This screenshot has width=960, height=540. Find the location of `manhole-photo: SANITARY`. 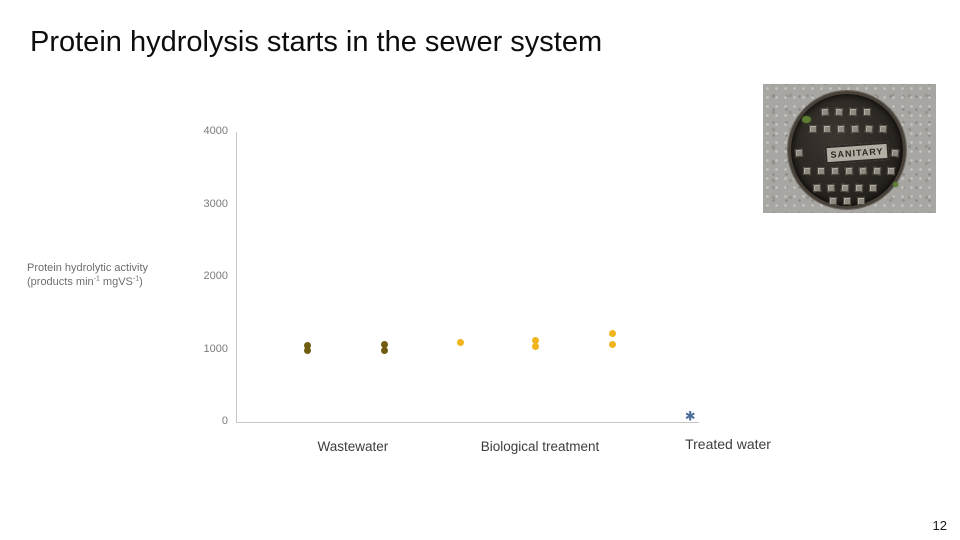

manhole-photo: SANITARY is located at coordinates (849, 148).